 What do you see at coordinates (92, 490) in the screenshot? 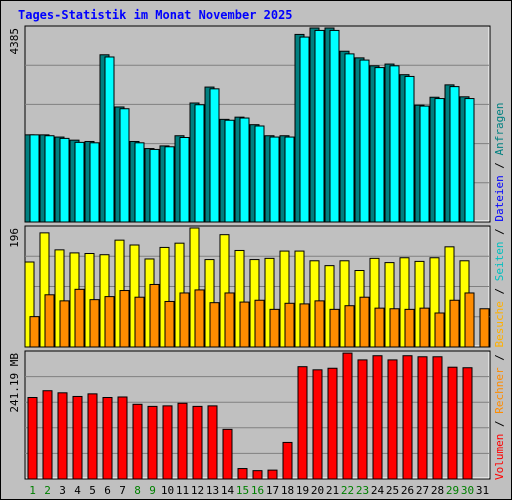
I see `x-tick-label: 5` at bounding box center [92, 490].